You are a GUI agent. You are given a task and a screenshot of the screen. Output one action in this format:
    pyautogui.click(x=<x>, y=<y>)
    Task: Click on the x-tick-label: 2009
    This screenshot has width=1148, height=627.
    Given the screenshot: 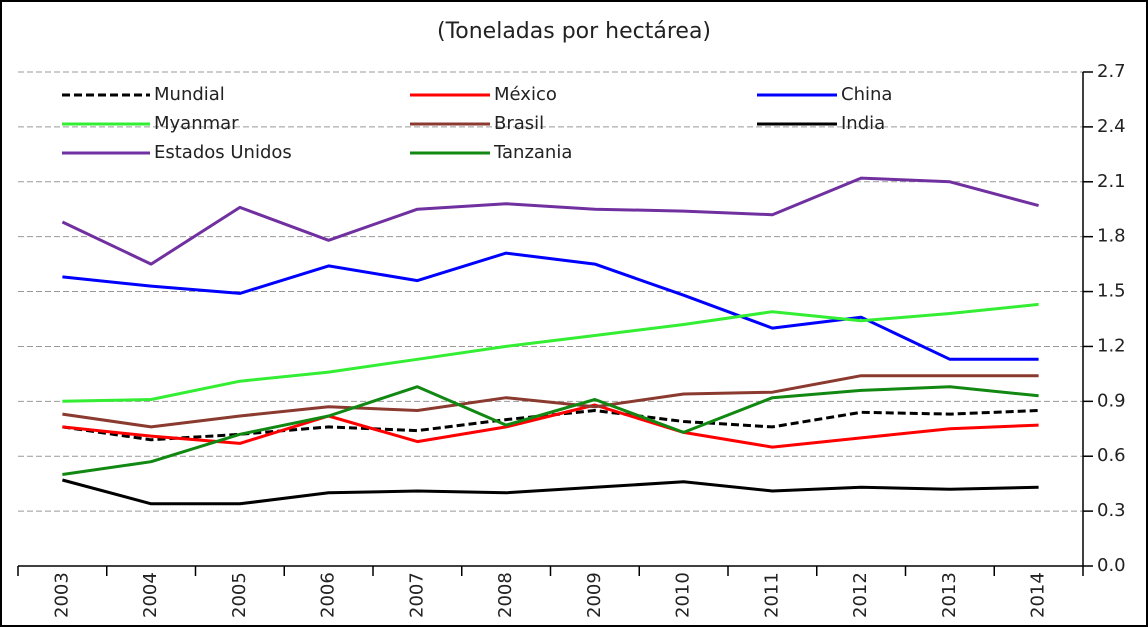 What is the action you would take?
    pyautogui.click(x=594, y=595)
    